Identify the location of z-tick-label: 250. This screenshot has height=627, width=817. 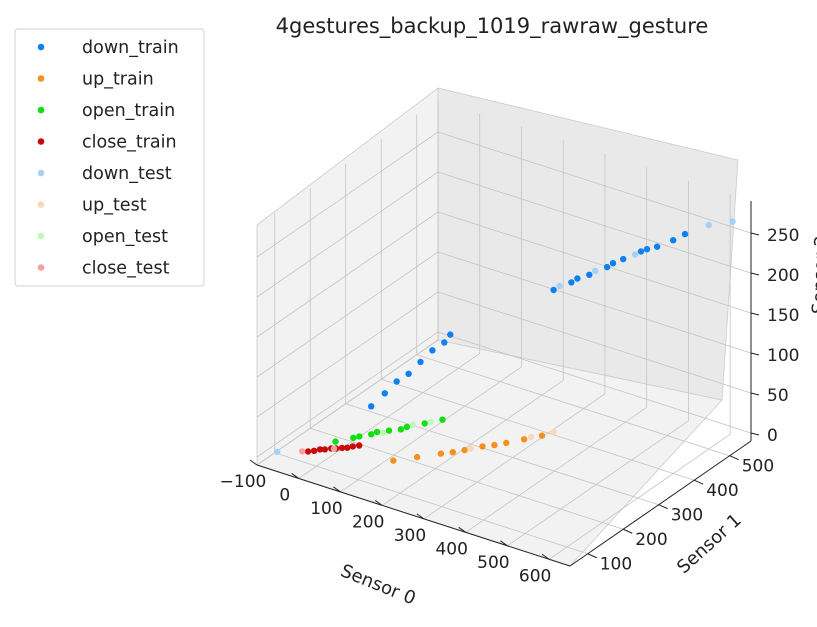
(783, 236).